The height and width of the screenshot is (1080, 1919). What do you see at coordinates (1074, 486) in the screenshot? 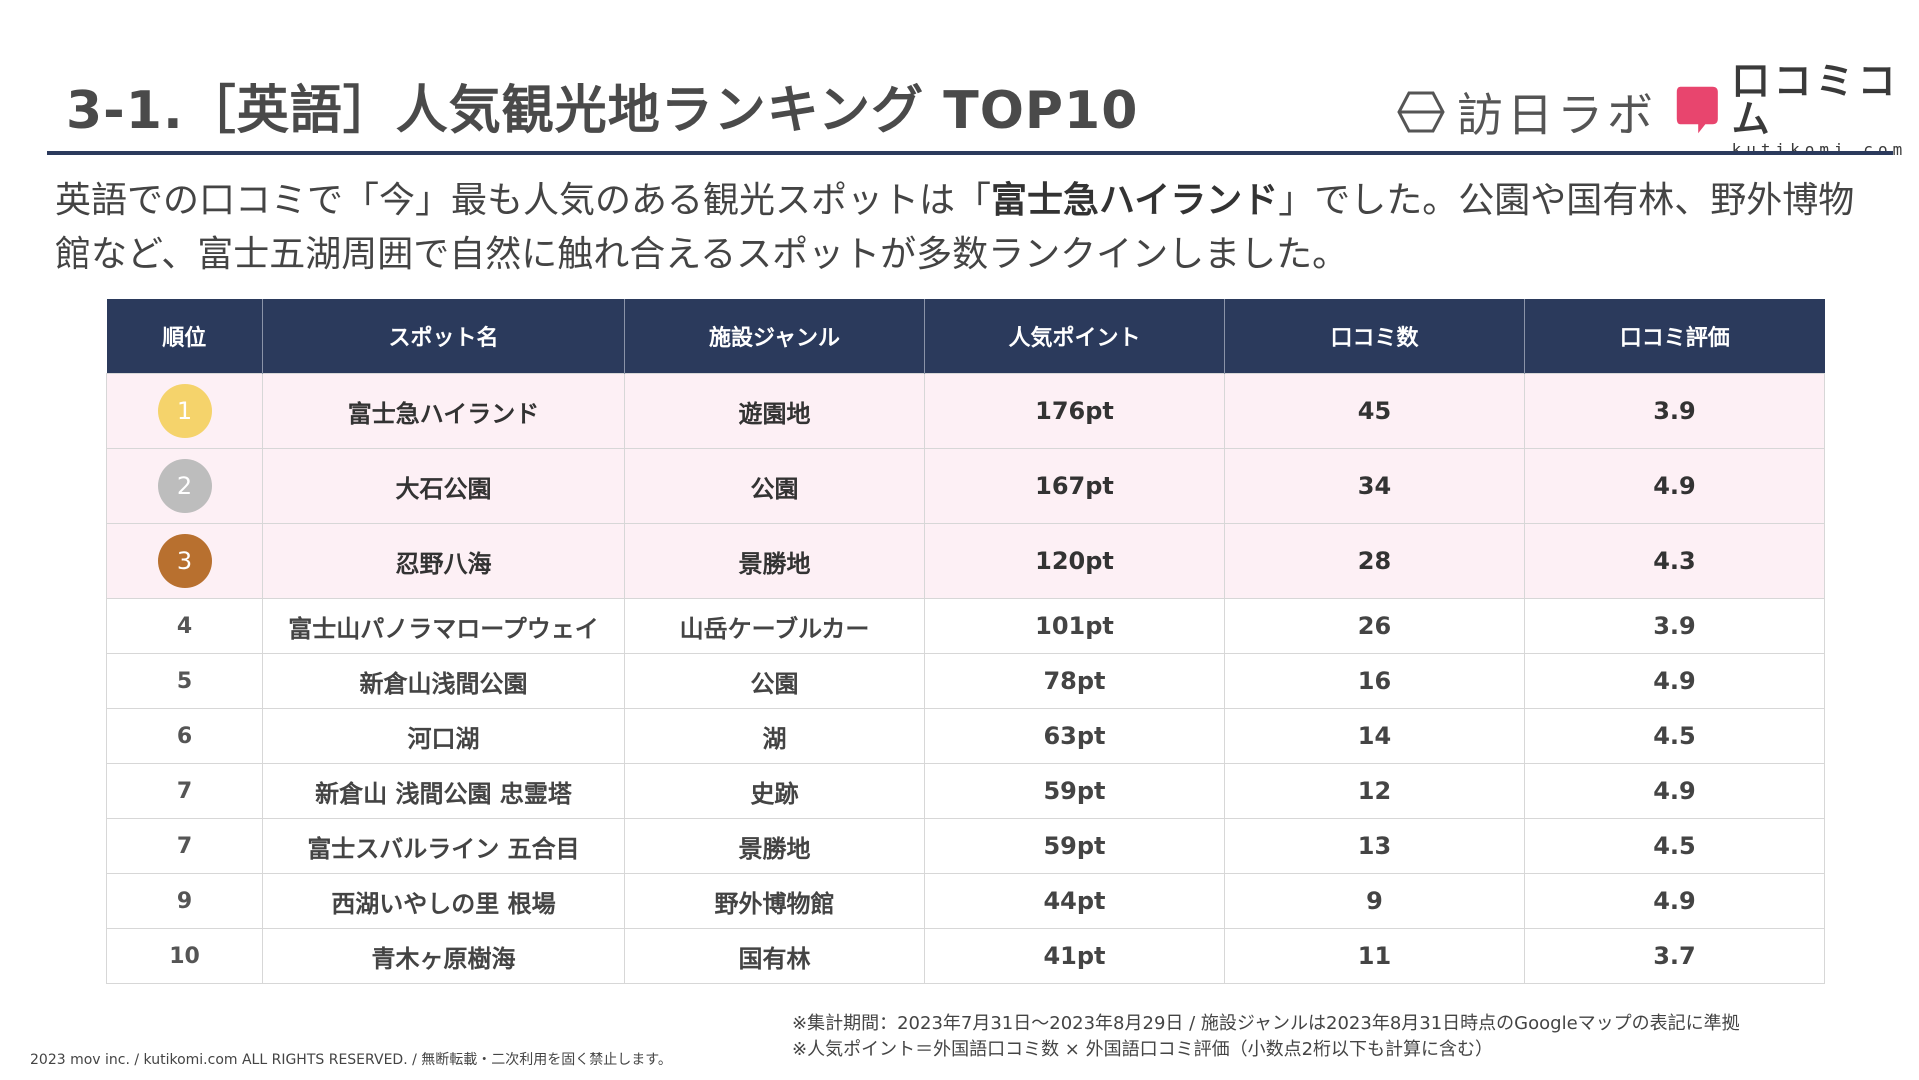
I see `points-cell: 167pt` at bounding box center [1074, 486].